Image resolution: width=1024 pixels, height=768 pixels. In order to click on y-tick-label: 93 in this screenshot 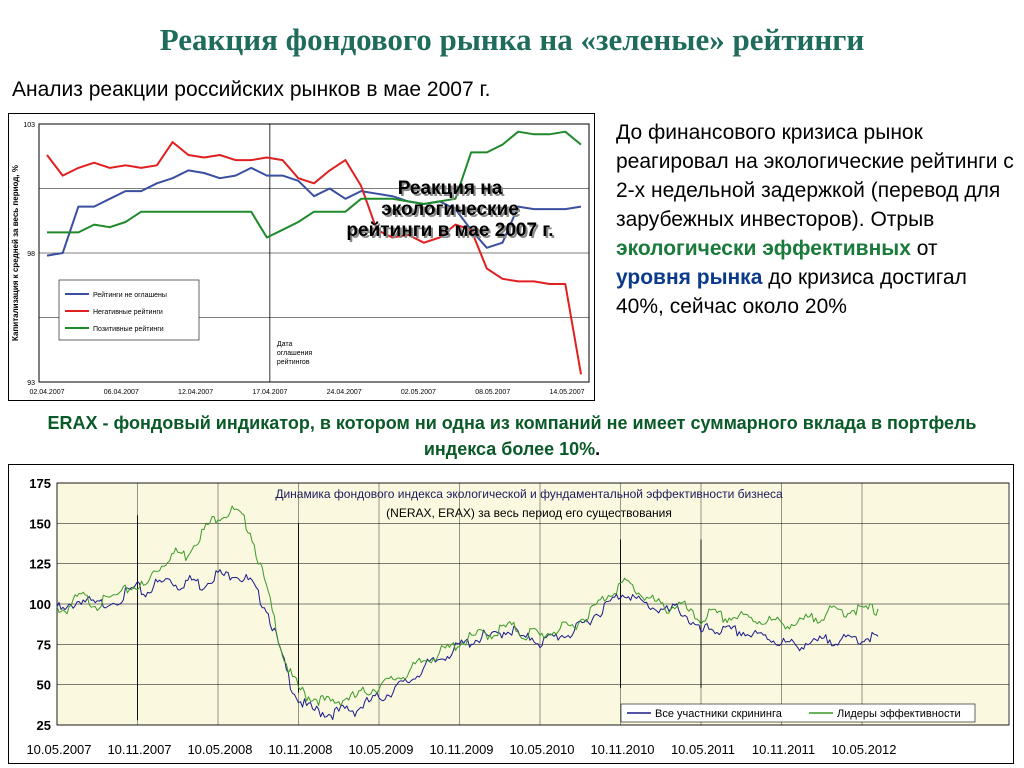, I will do `click(31, 383)`.